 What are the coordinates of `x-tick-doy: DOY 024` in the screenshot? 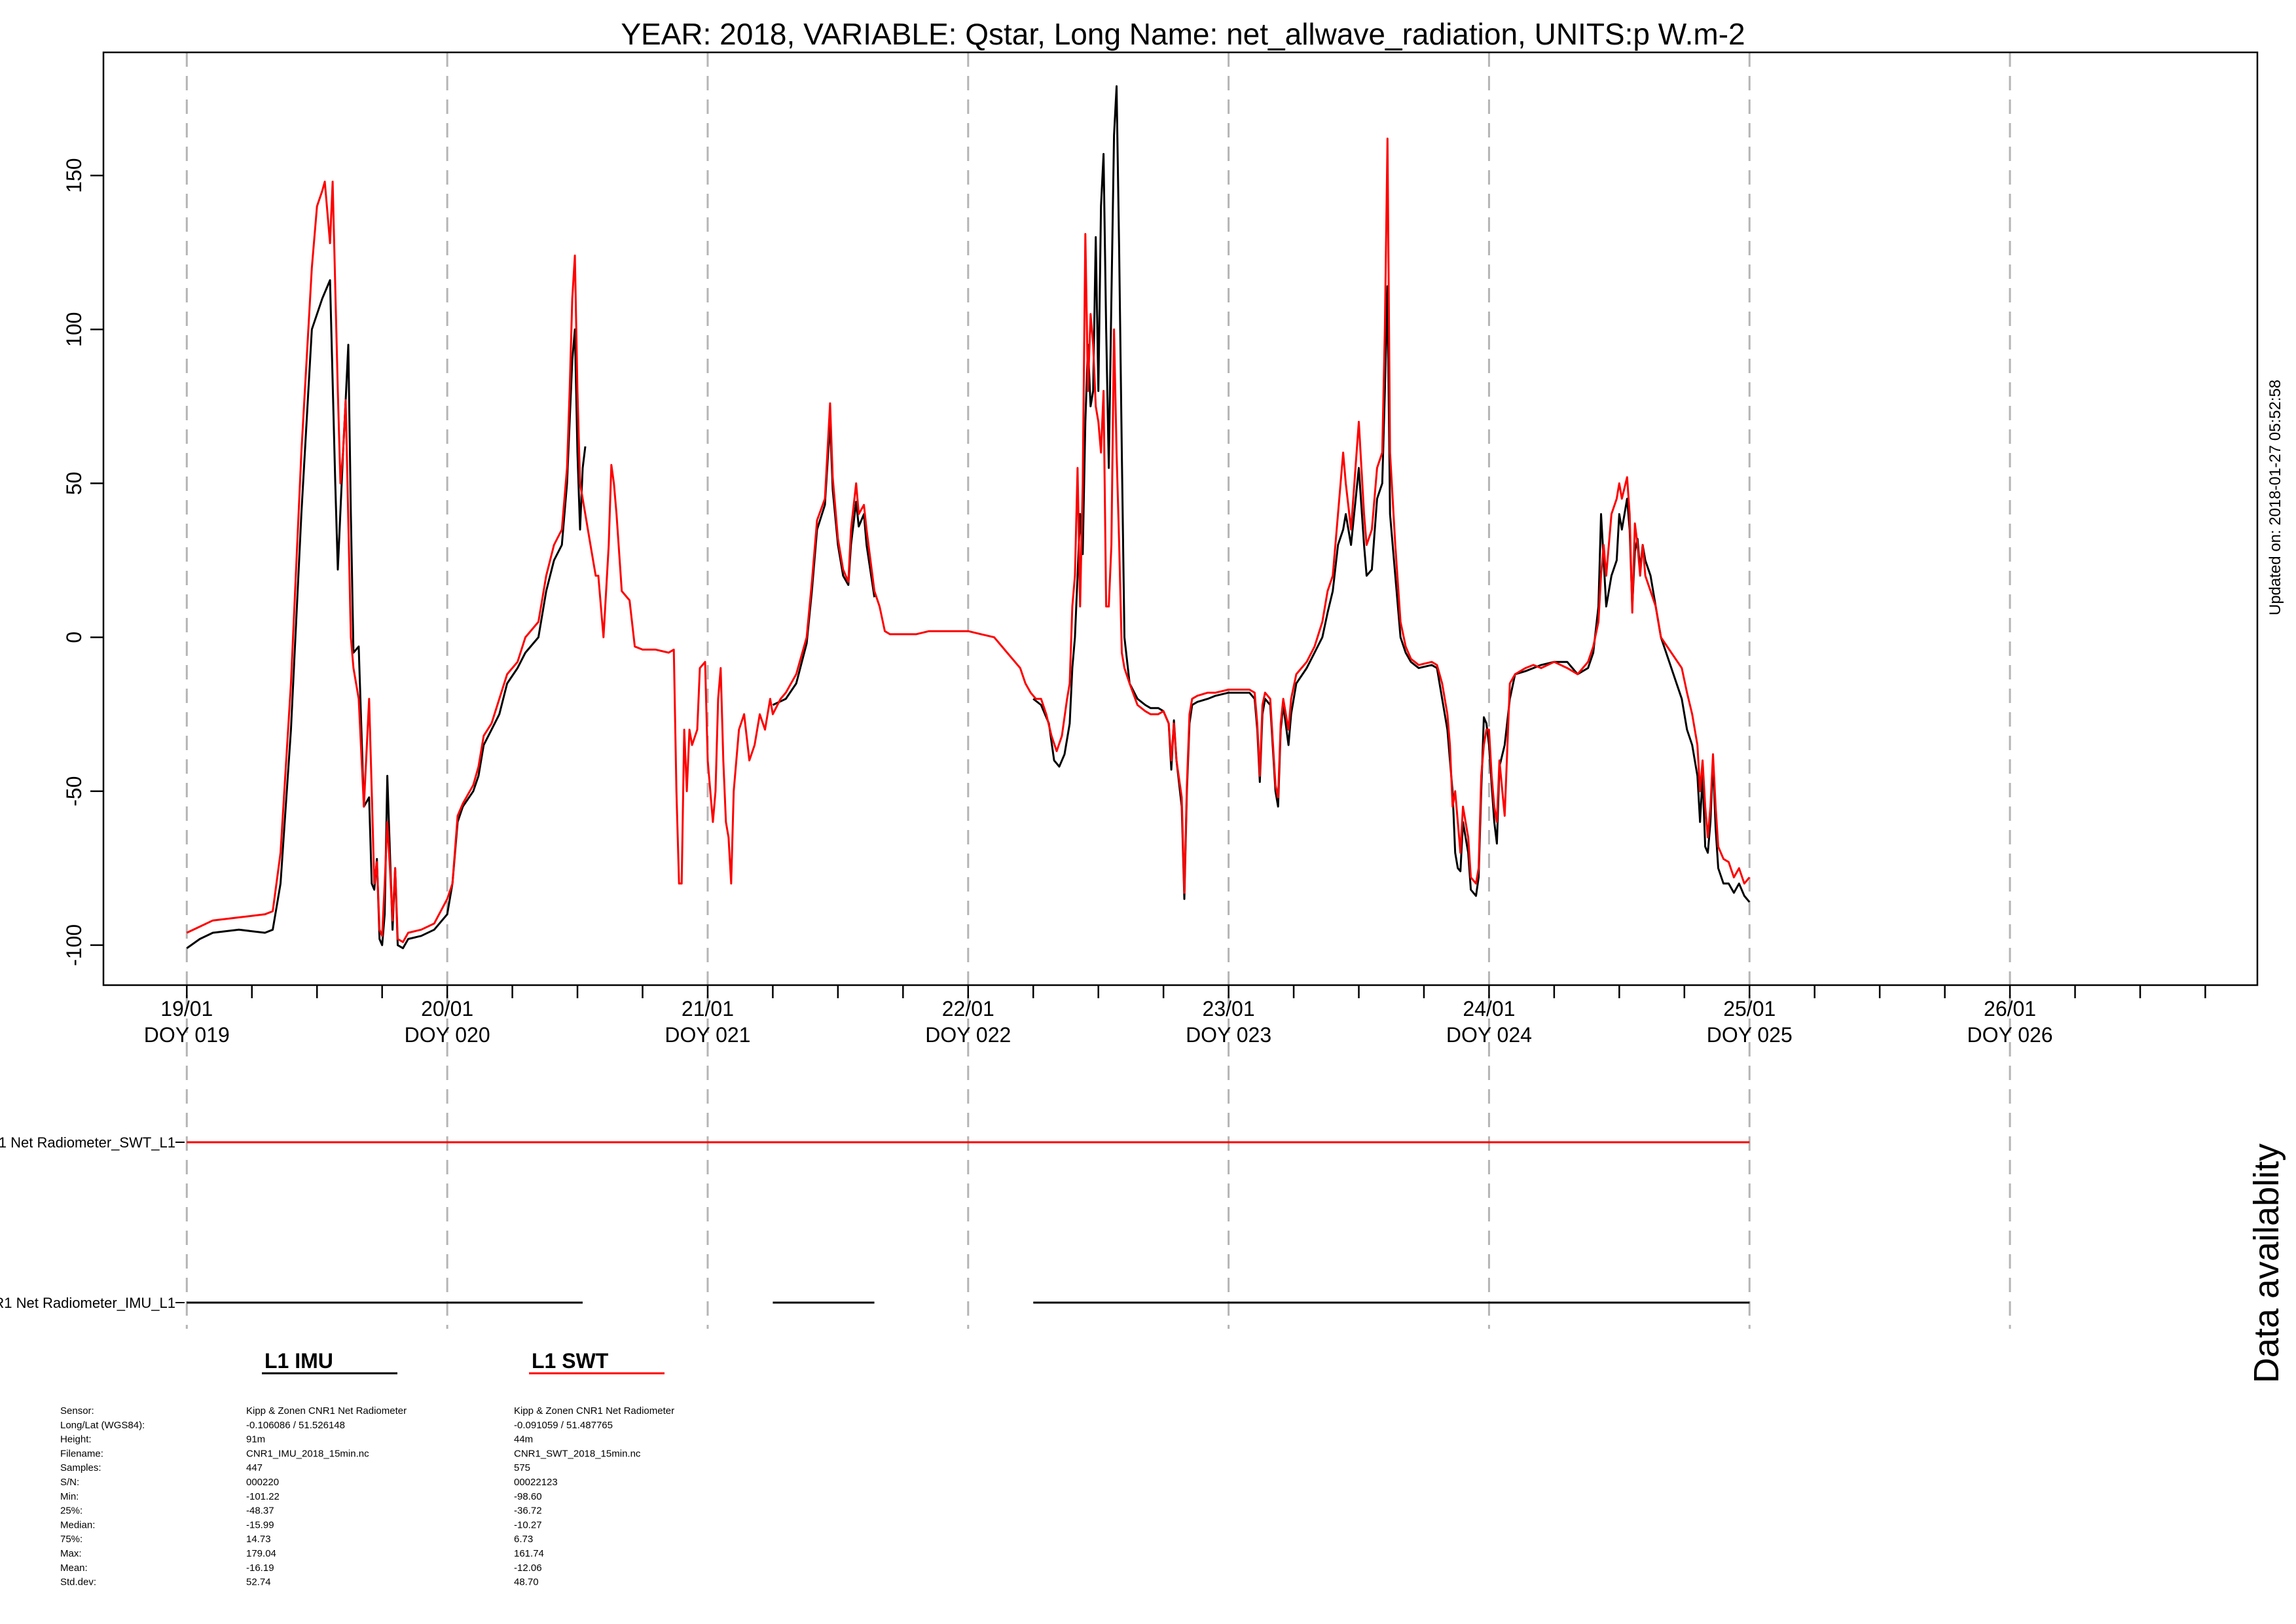 It's located at (1489, 1035).